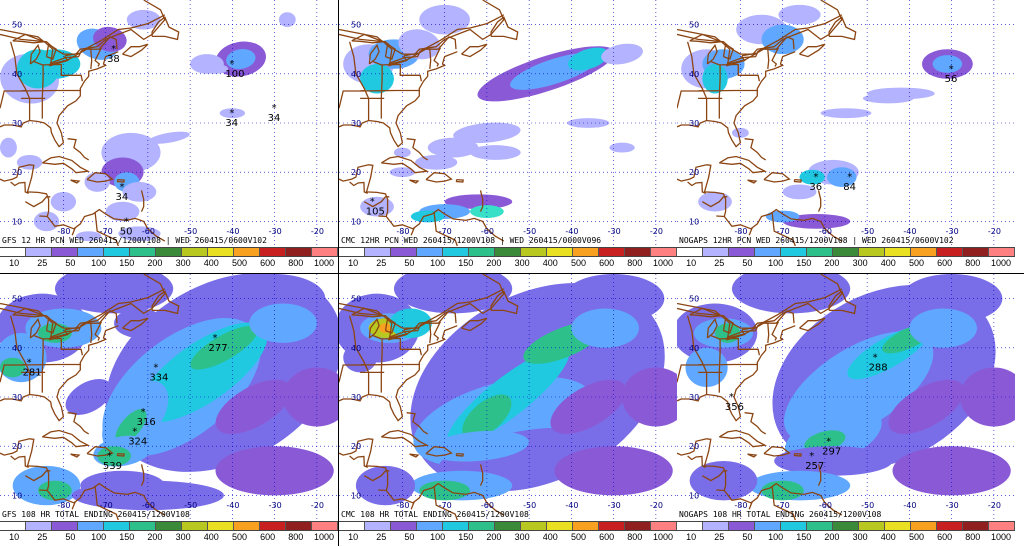 This screenshot has height=547, width=1024. I want to click on latitude-tick-label: 30, so click(356, 397).